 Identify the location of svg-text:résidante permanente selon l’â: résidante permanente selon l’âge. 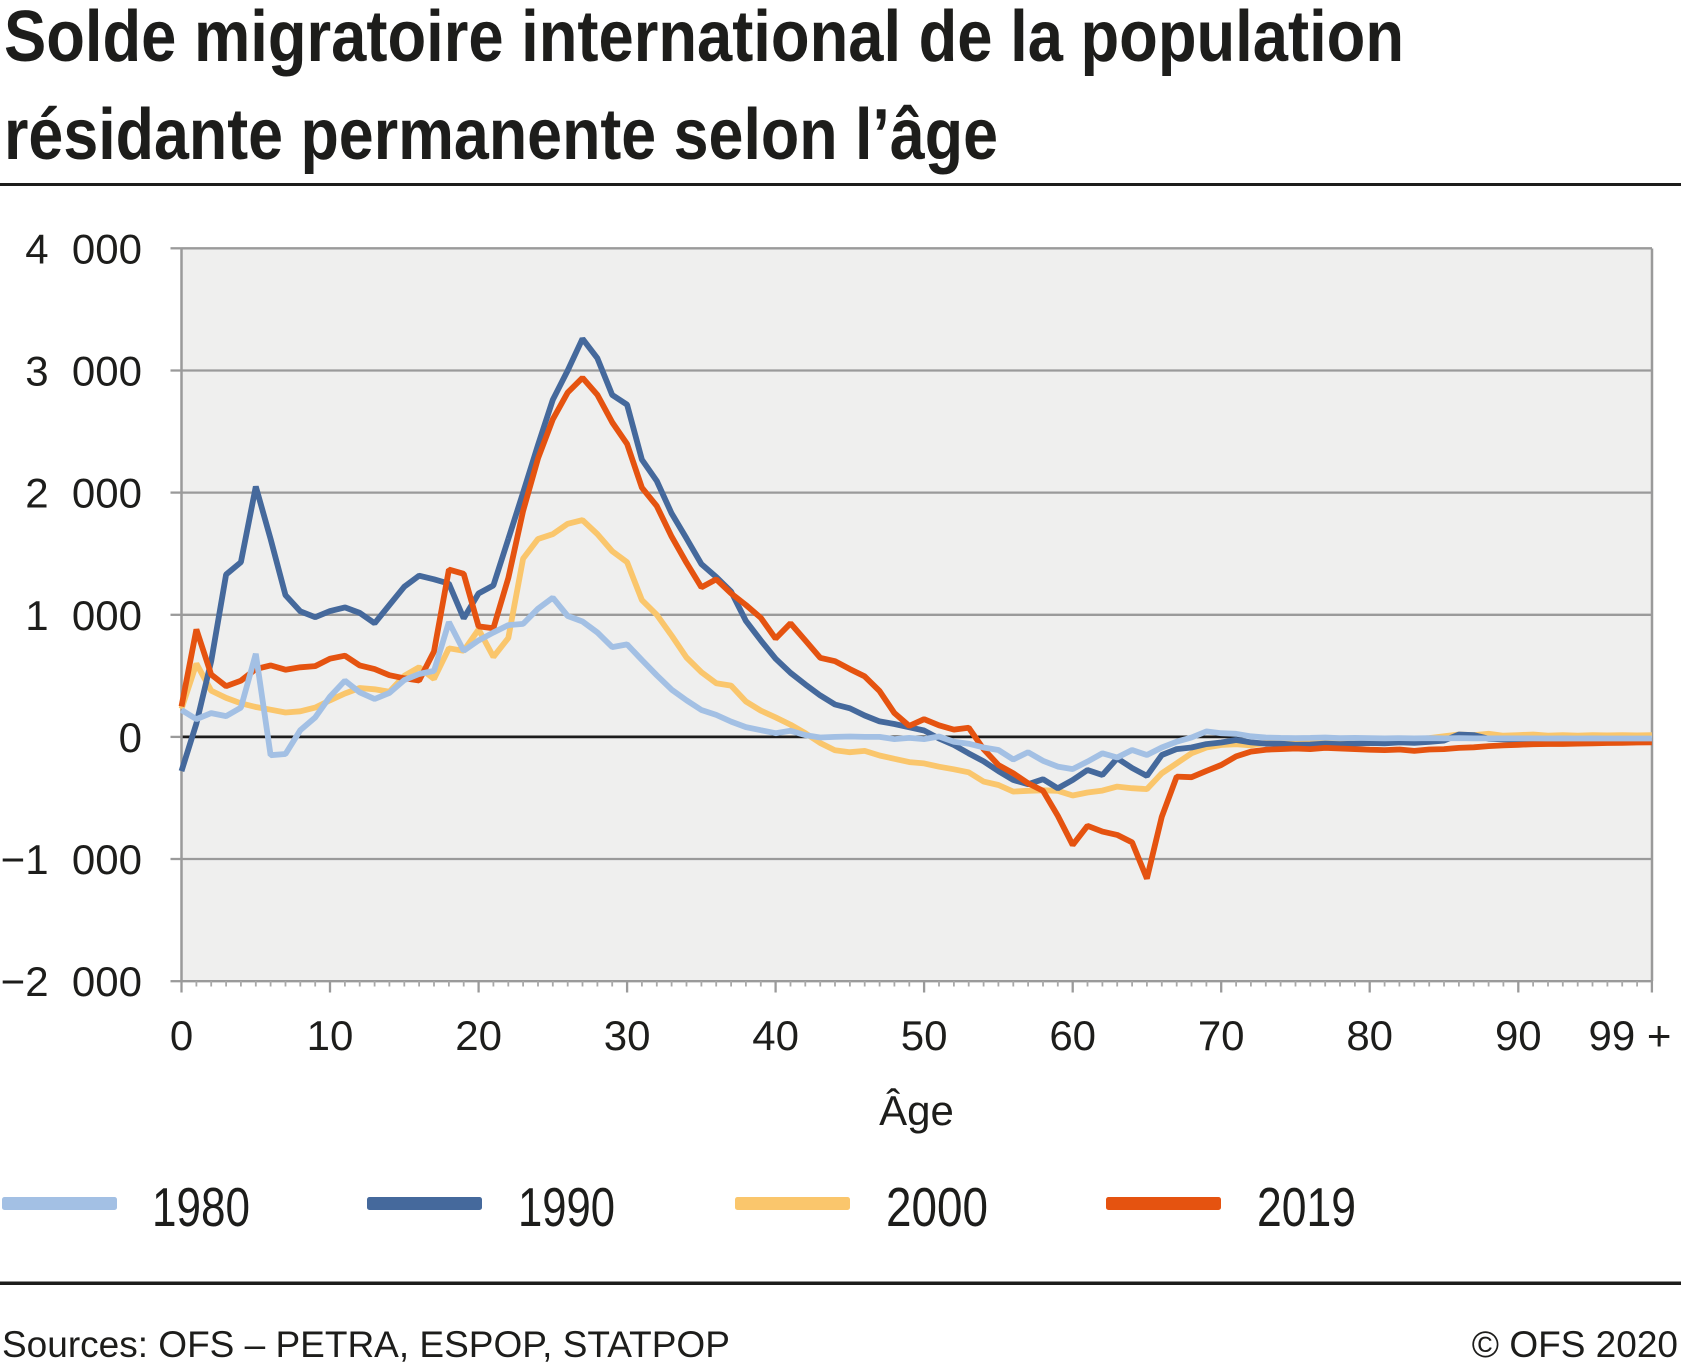
(501, 135).